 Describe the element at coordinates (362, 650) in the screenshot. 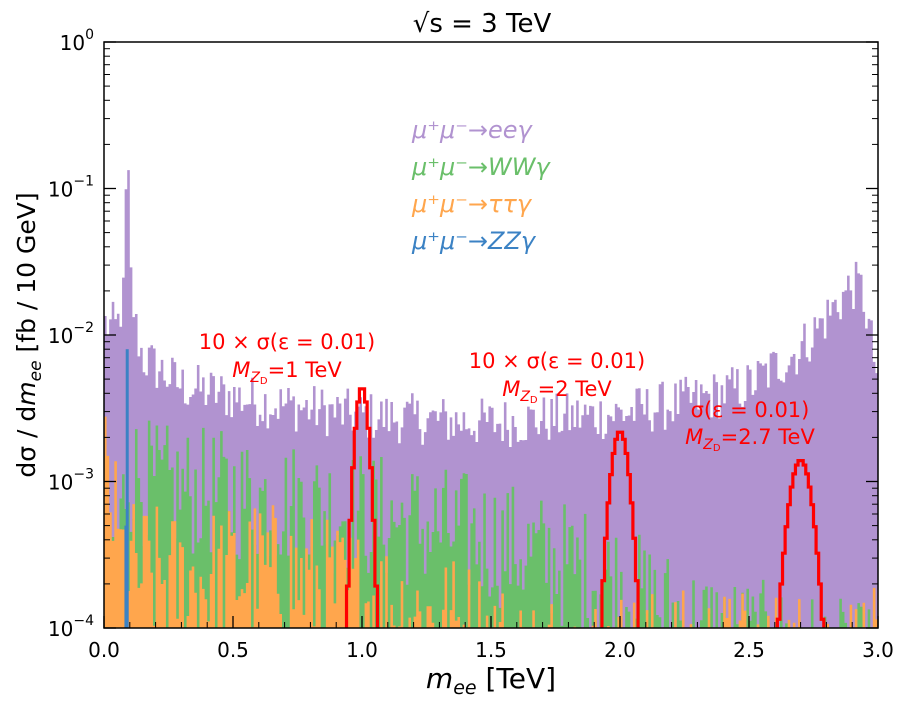

I see `x-tick-label: 1.0` at that location.